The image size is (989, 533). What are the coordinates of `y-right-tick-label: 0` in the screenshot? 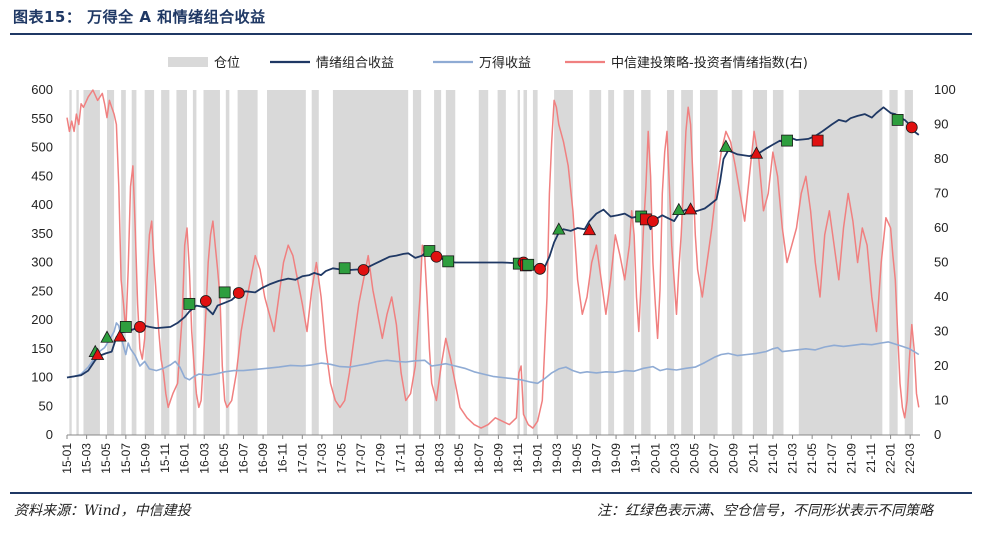 It's located at (937, 434).